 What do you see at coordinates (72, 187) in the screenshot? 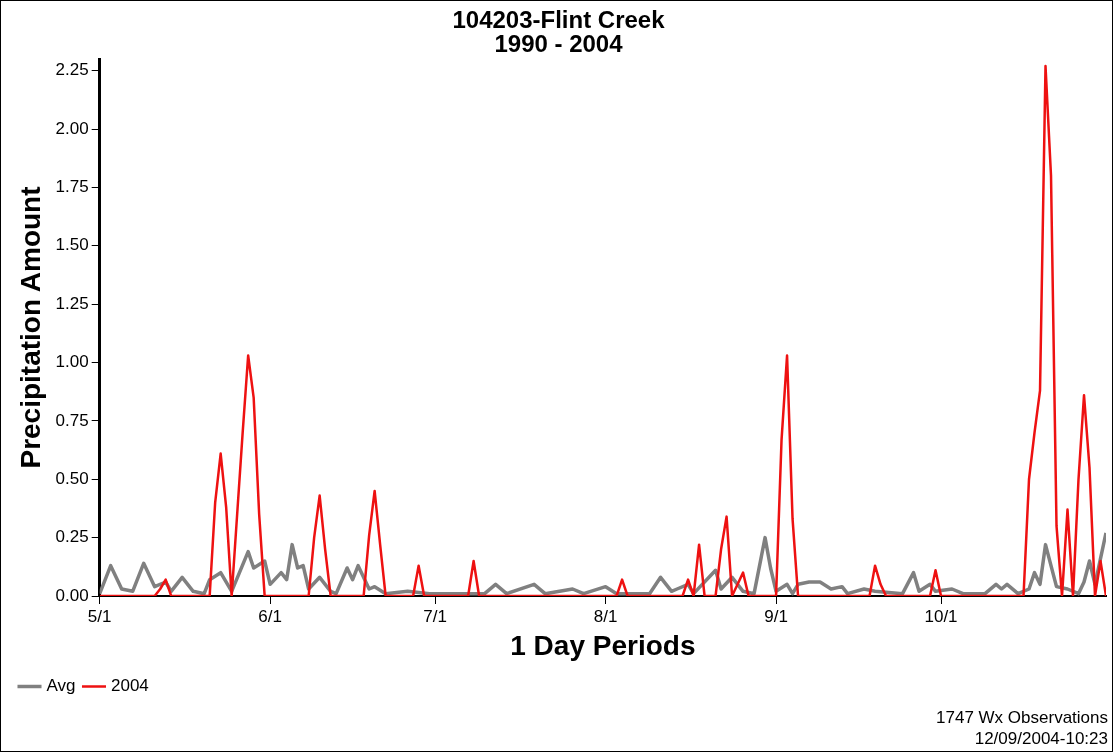
I see `y-tick-label: 1.75` at bounding box center [72, 187].